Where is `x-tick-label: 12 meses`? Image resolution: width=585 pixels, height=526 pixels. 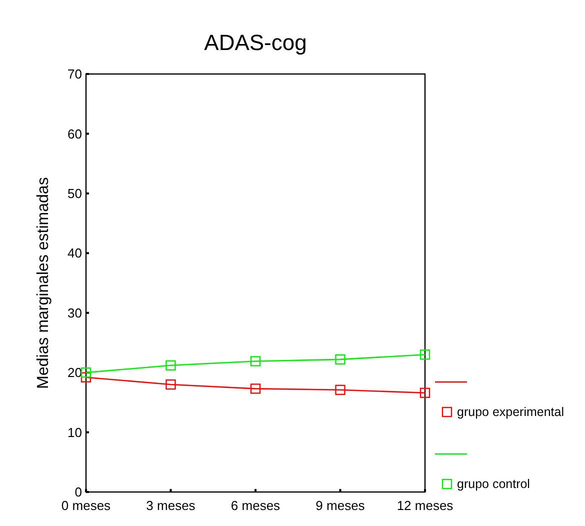 x-tick-label: 12 meses is located at coordinates (425, 505).